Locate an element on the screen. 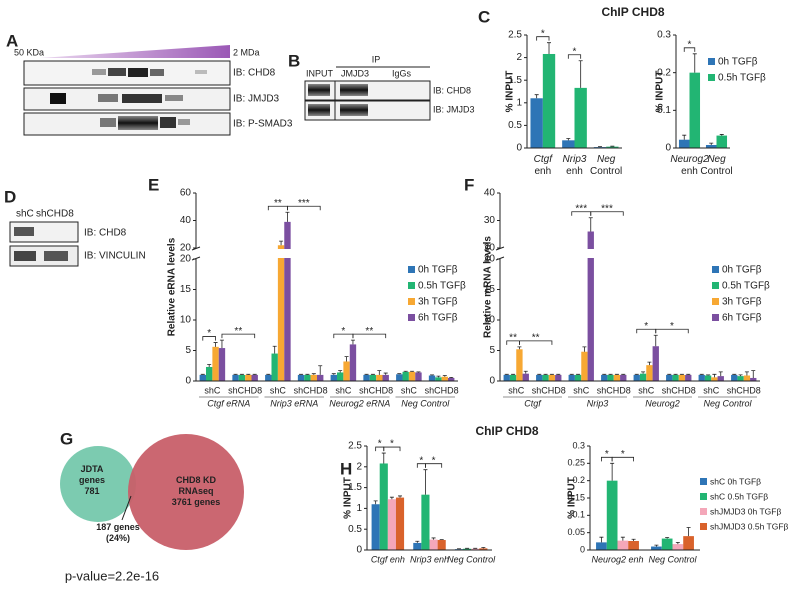 The height and width of the screenshot is (596, 791). y-tick-label: 15 is located at coordinates (490, 289).